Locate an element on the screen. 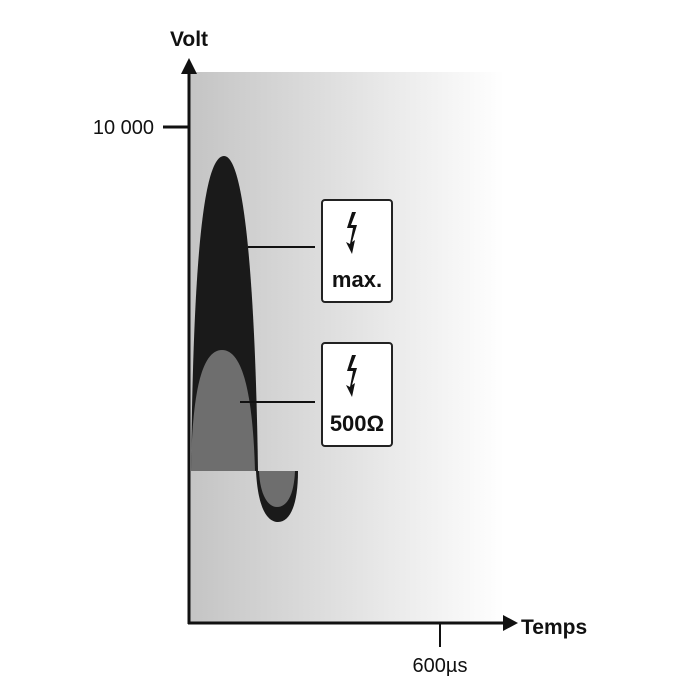 The image size is (700, 700). y-axis-arrow-icon is located at coordinates (189, 66).